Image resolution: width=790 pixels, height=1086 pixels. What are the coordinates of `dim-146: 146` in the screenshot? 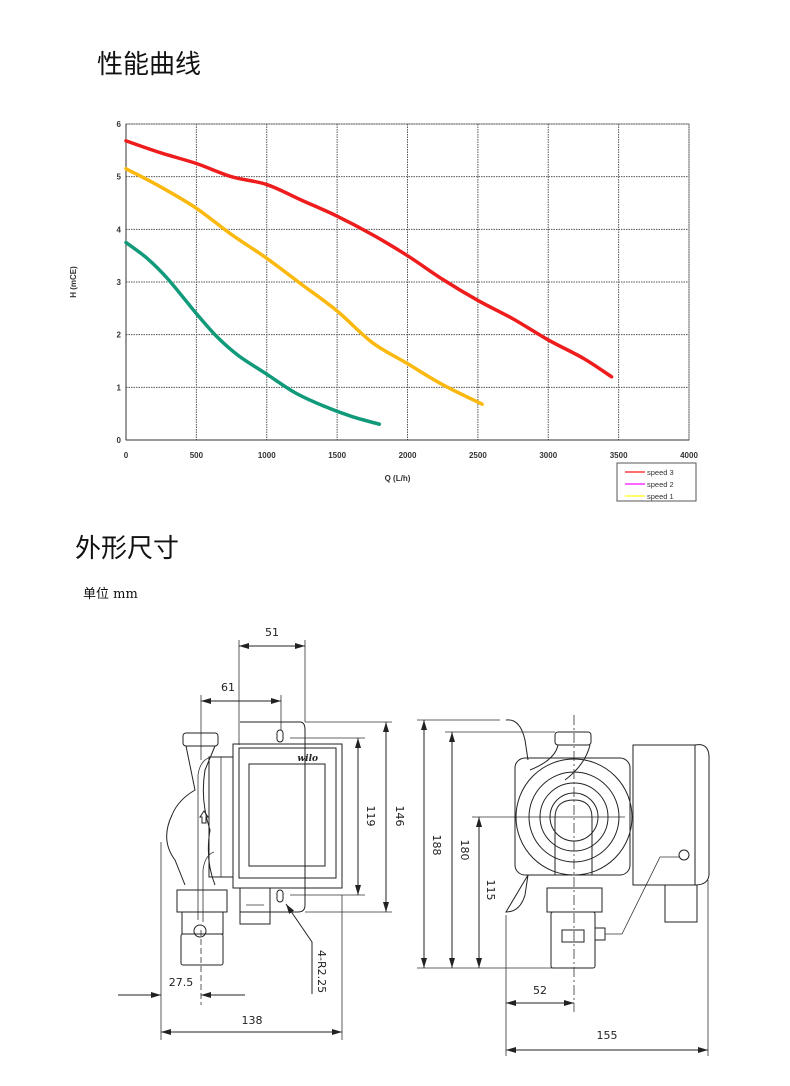 It's located at (399, 816).